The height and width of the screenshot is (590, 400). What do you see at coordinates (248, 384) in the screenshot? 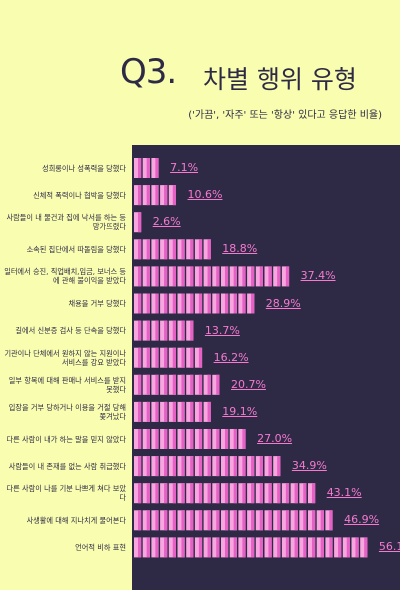
I see `value-label-9: 20.7%` at bounding box center [248, 384].